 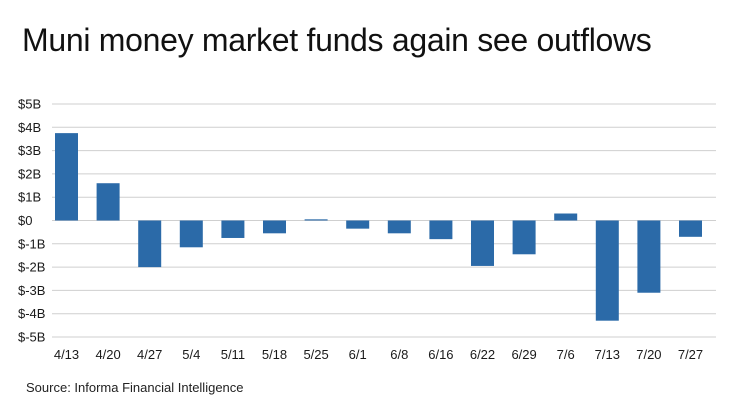 What do you see at coordinates (607, 354) in the screenshot?
I see `x-tick-label: 7/13` at bounding box center [607, 354].